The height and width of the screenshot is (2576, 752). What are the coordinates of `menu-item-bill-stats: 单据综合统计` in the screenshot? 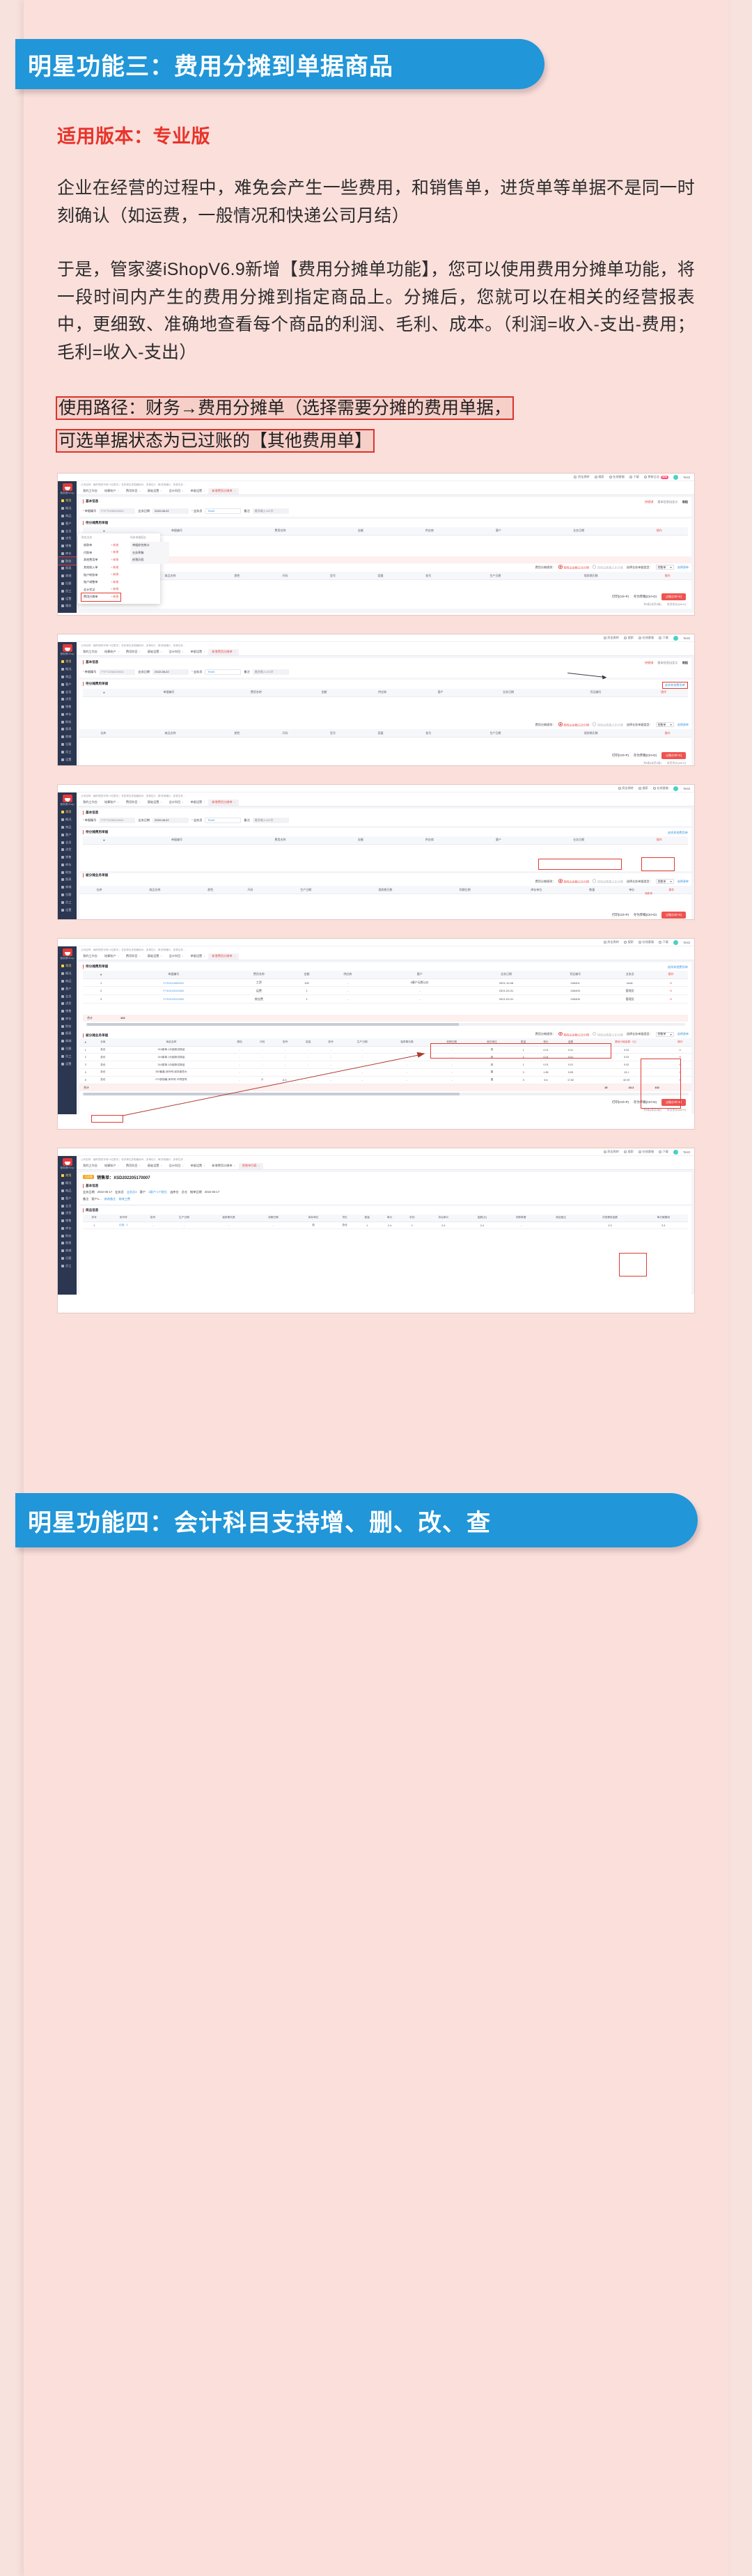 It's located at (149, 545).